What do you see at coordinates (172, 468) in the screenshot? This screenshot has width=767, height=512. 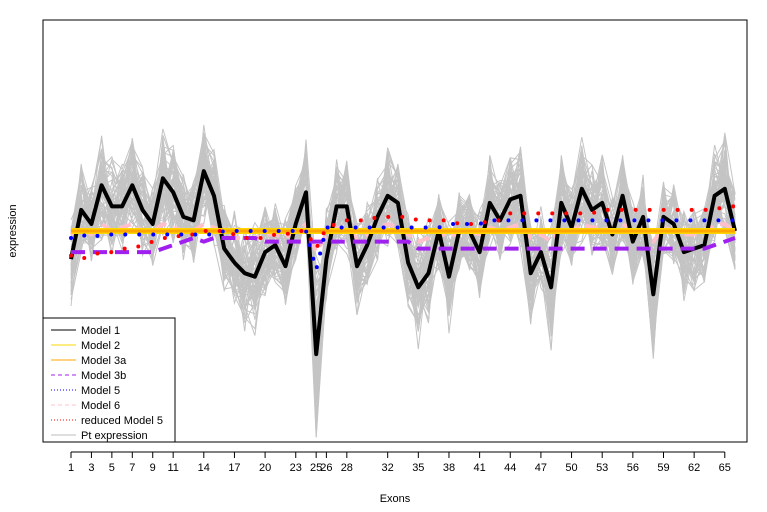 I see `x-tick-label: 11` at bounding box center [172, 468].